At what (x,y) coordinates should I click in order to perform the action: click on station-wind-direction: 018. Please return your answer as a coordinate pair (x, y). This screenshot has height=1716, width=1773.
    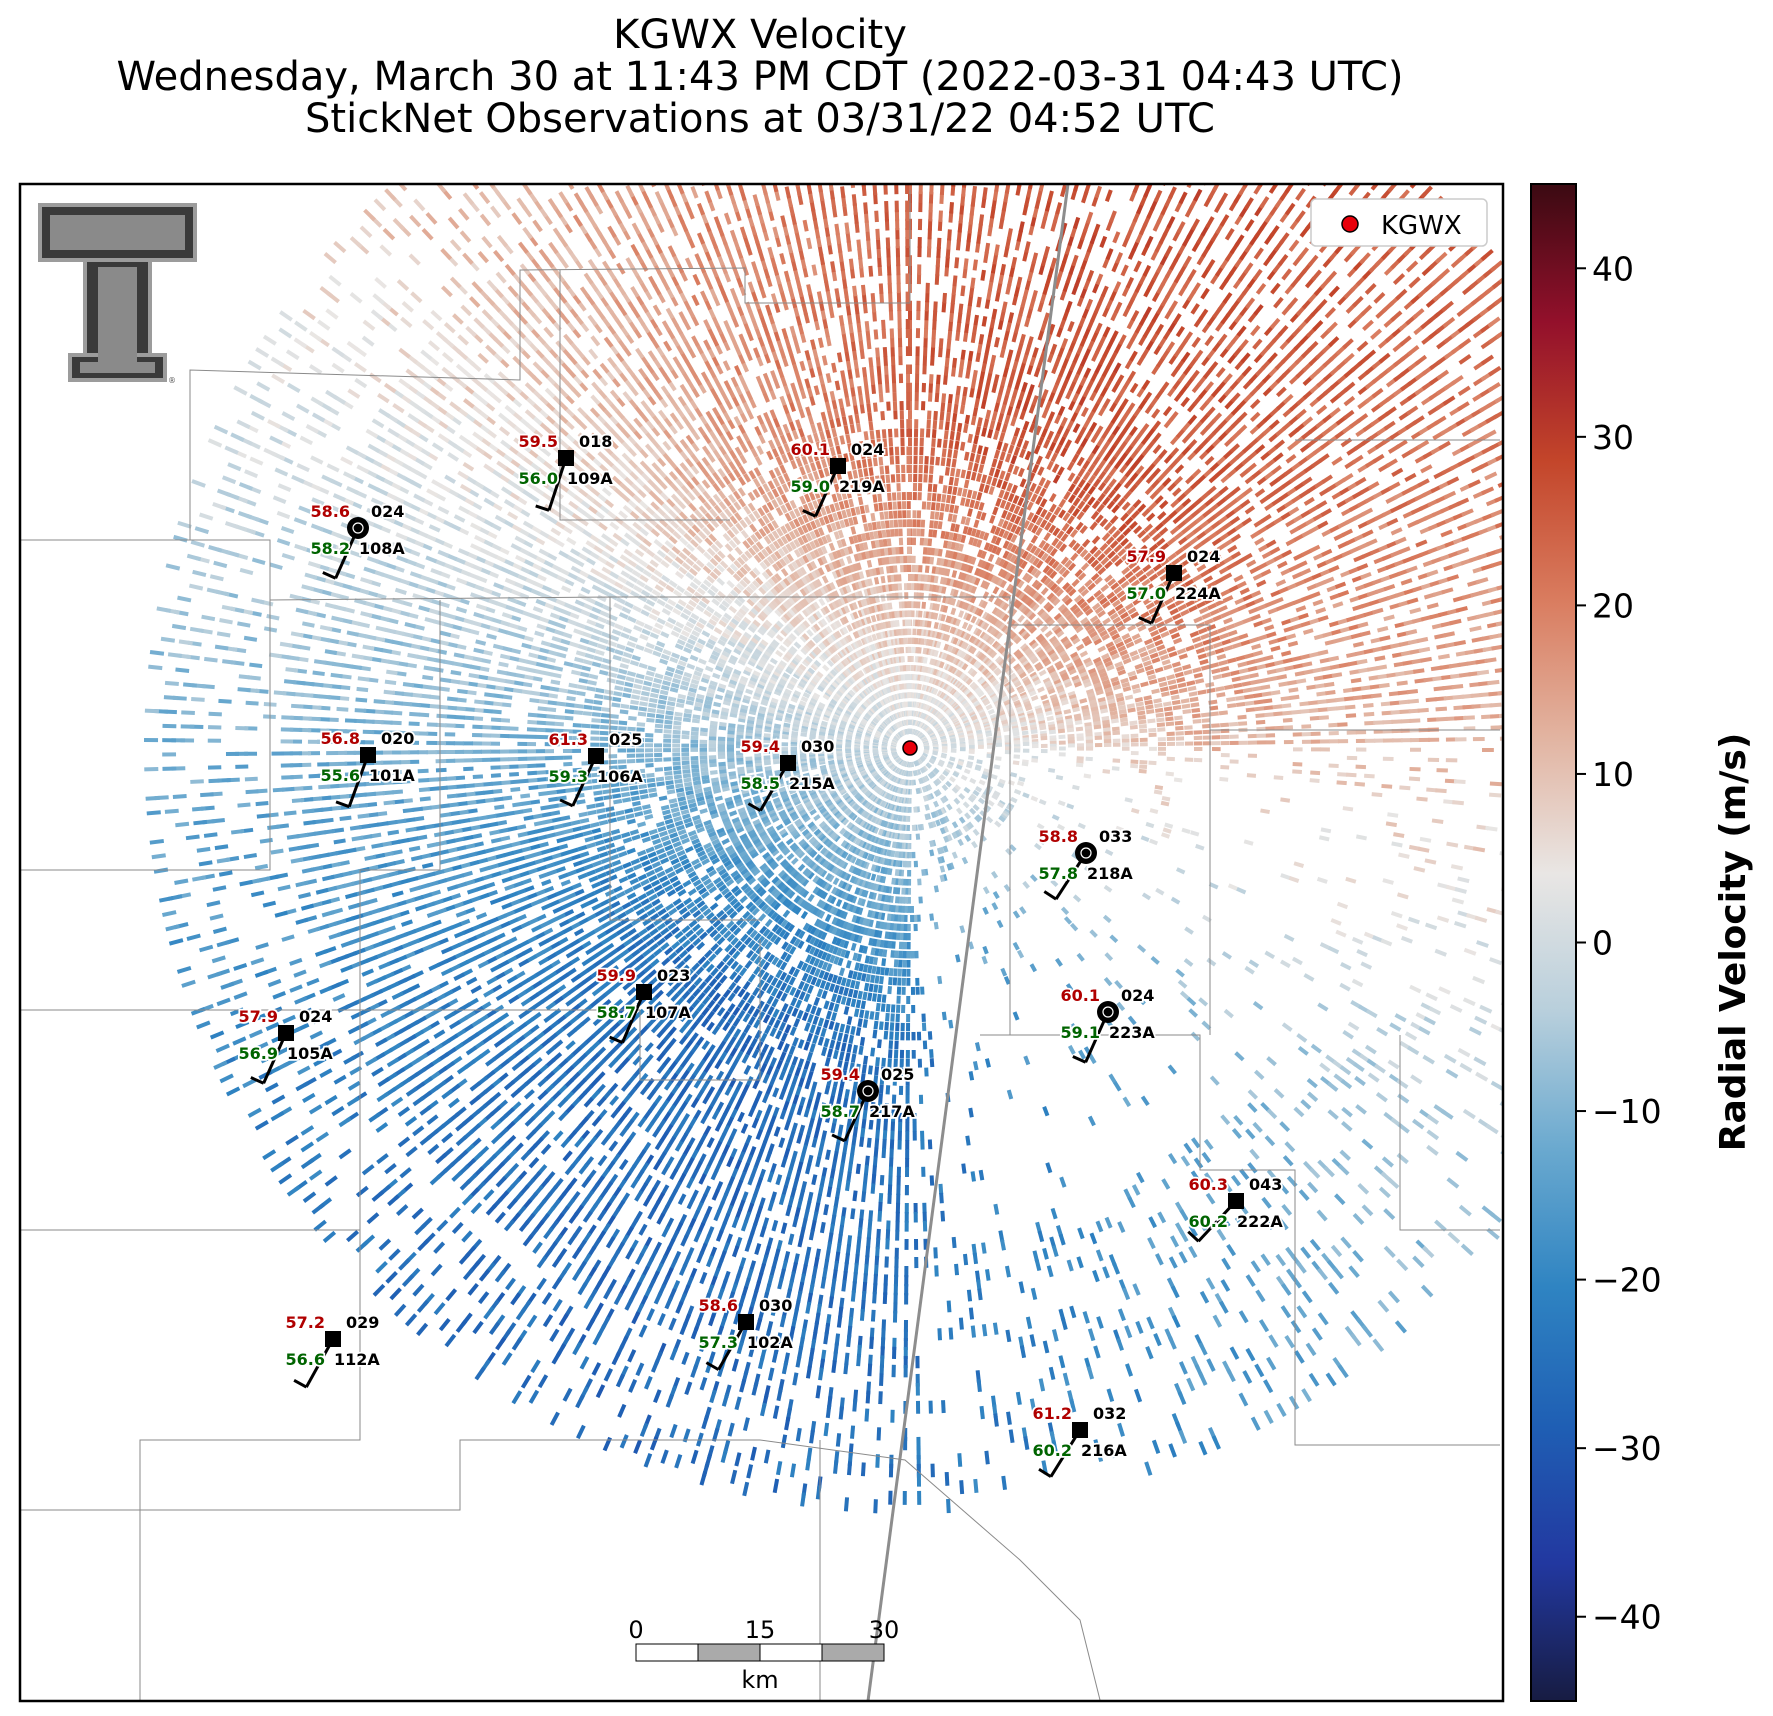
    Looking at the image, I should click on (595, 441).